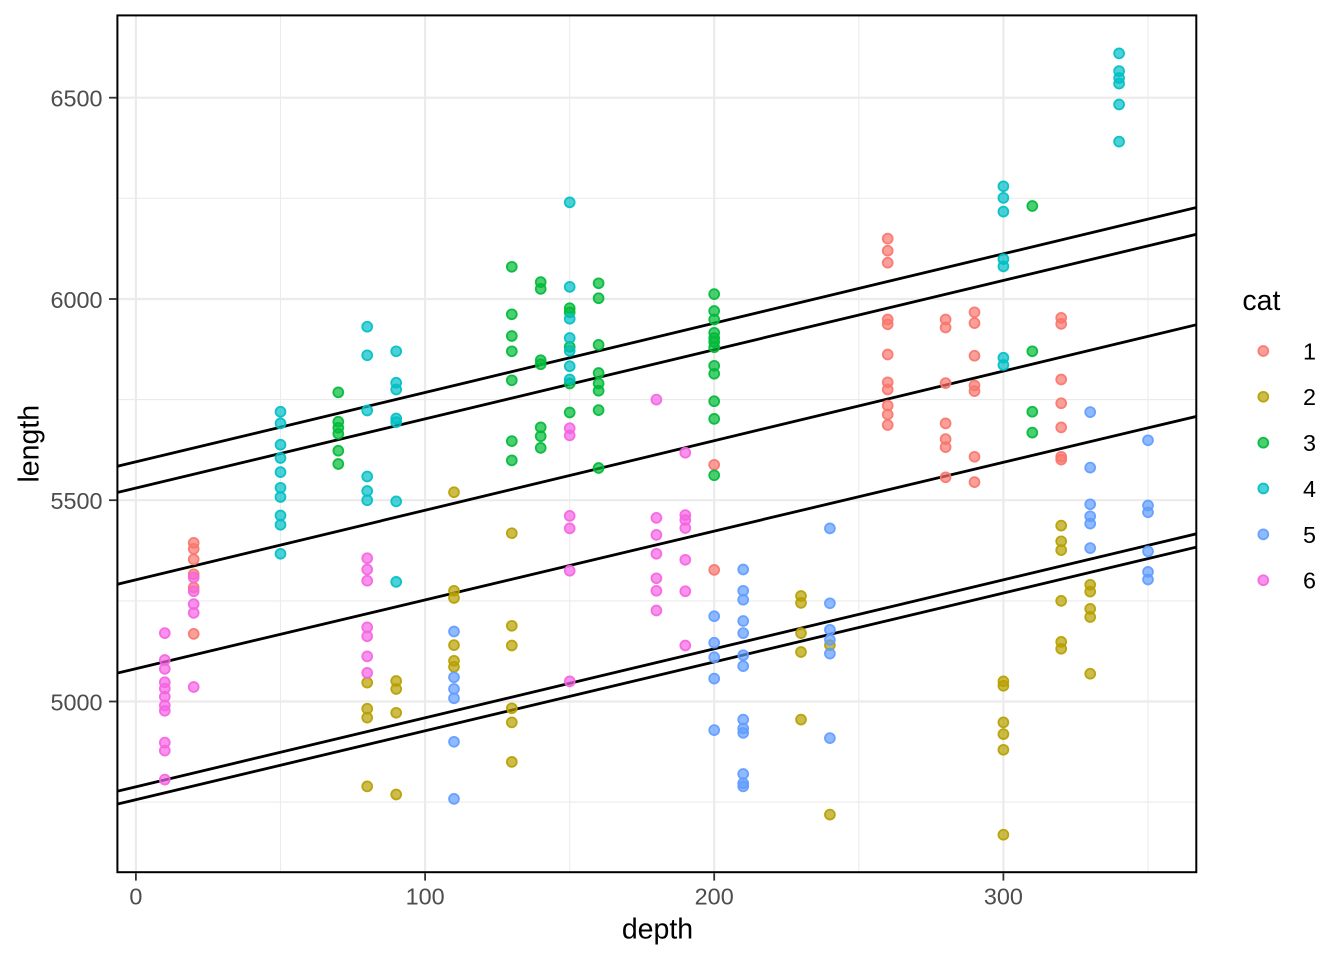  What do you see at coordinates (1309, 535) in the screenshot?
I see `svg-text: 5` at bounding box center [1309, 535].